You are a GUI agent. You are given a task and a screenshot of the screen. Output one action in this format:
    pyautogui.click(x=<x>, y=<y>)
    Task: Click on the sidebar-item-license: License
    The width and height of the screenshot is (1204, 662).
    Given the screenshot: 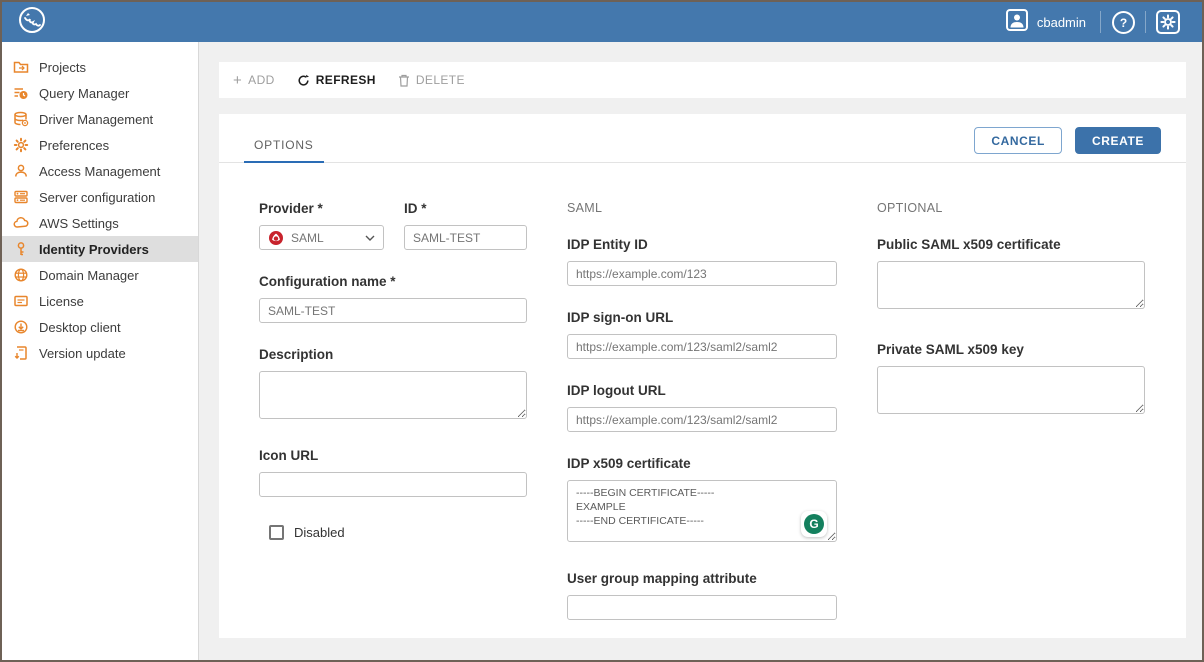 What is the action you would take?
    pyautogui.click(x=100, y=301)
    